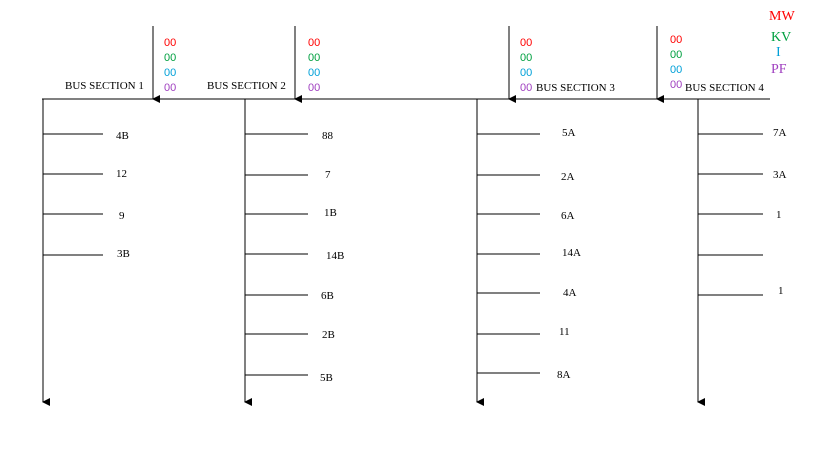 This screenshot has width=816, height=453. I want to click on section-4-i-value: 00, so click(676, 70).